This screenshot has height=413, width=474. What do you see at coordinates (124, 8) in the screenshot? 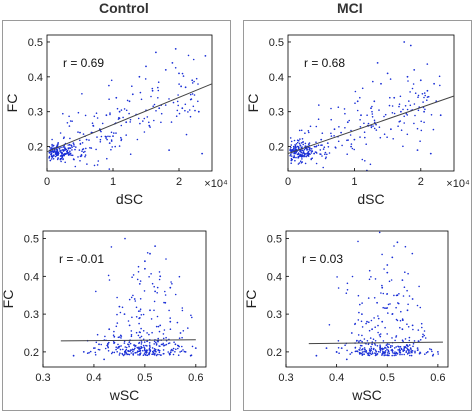
I see `column-title-control: Control` at bounding box center [124, 8].